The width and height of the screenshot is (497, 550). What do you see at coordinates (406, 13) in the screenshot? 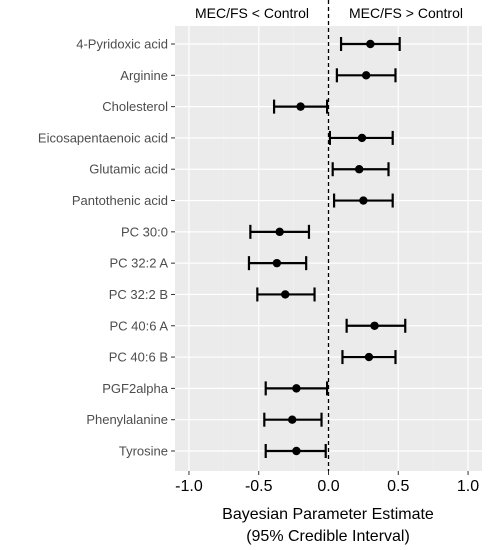
I see `top-label-right: MEC/FS > Control` at bounding box center [406, 13].